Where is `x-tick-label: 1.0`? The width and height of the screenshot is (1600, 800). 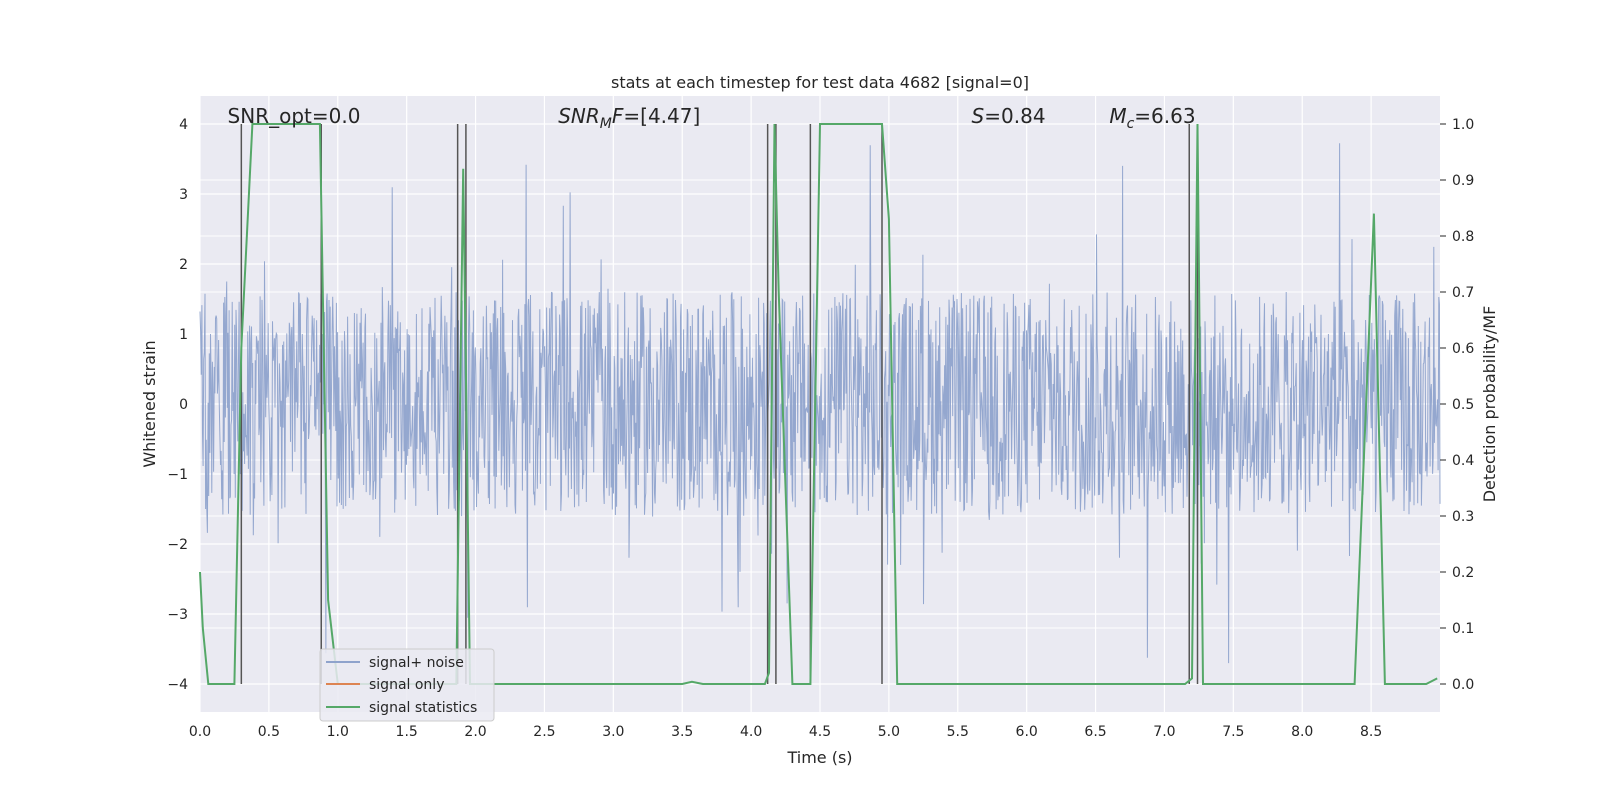
x-tick-label: 1.0 is located at coordinates (338, 732).